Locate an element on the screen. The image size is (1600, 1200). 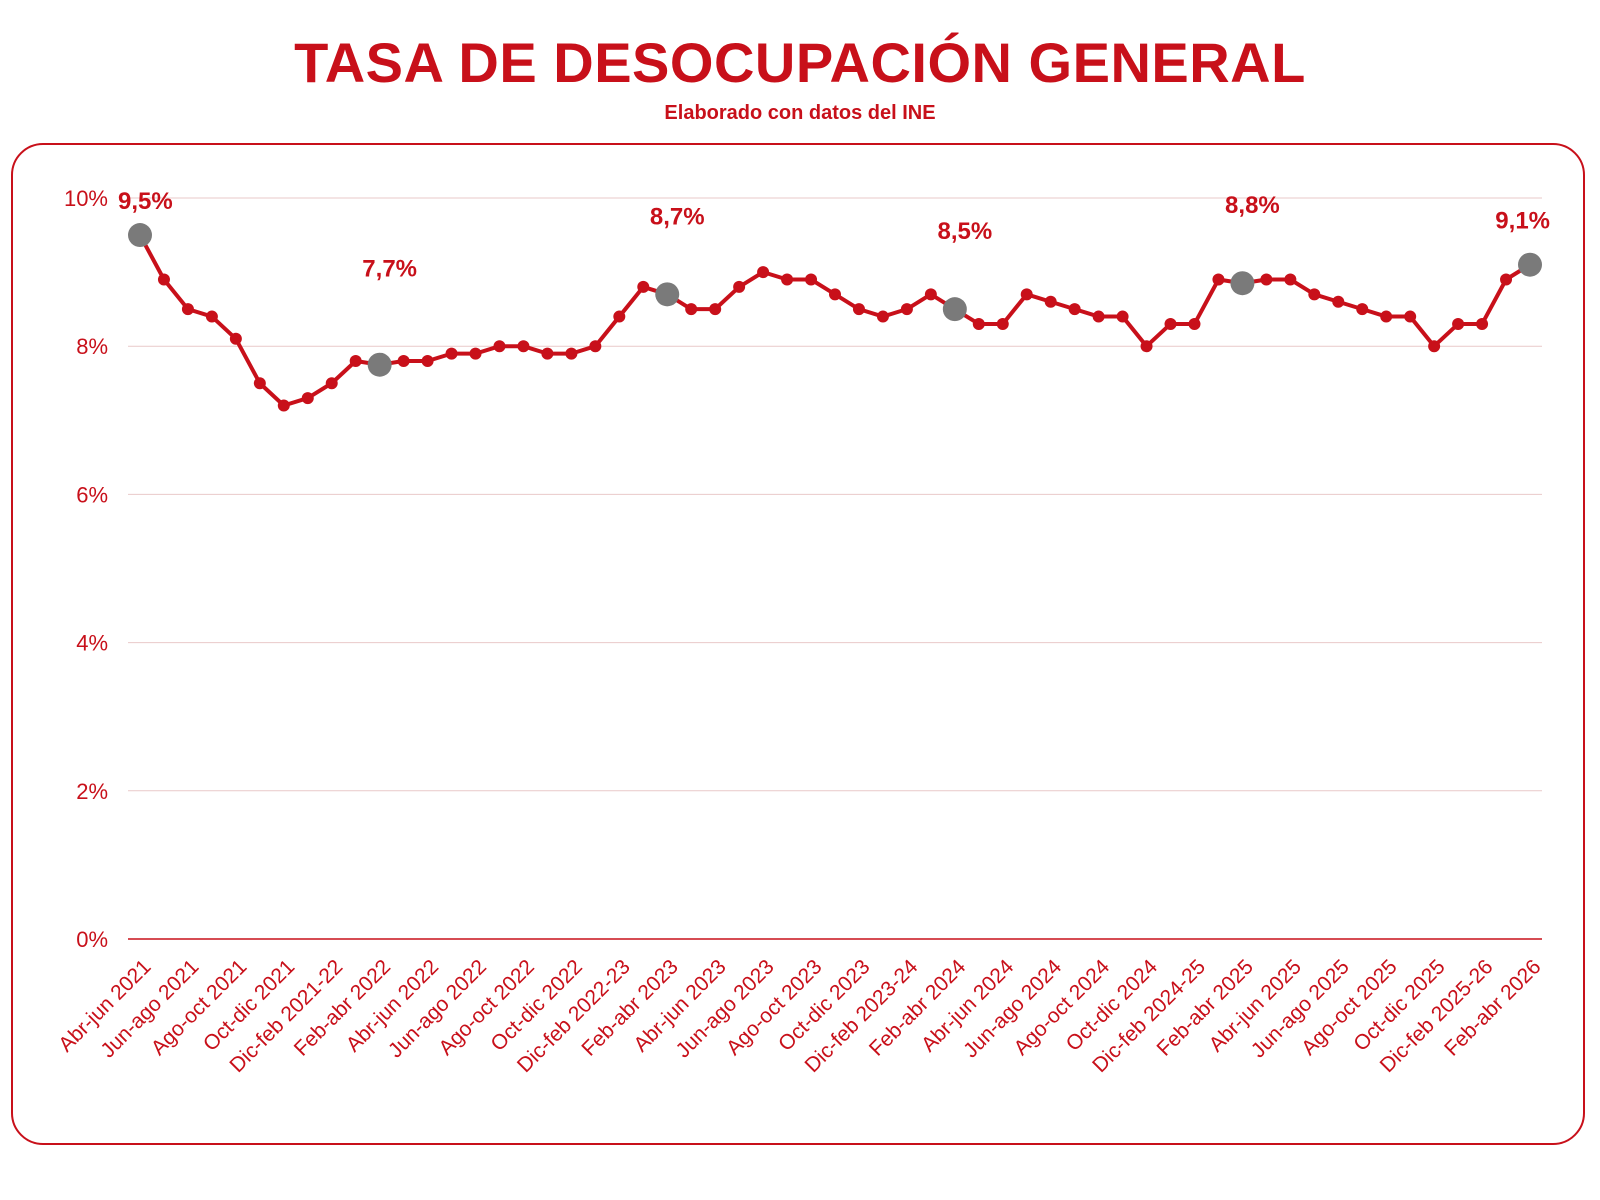
y-tick-label: 10% is located at coordinates (86, 198).